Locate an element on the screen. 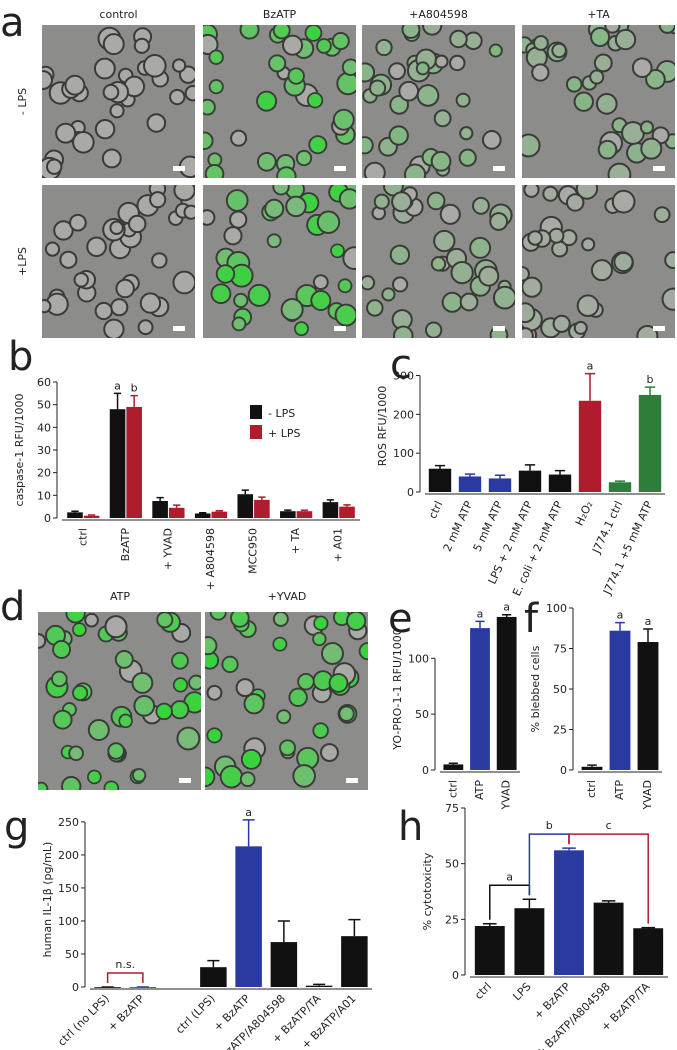  bar-annotation: a is located at coordinates (506, 607).